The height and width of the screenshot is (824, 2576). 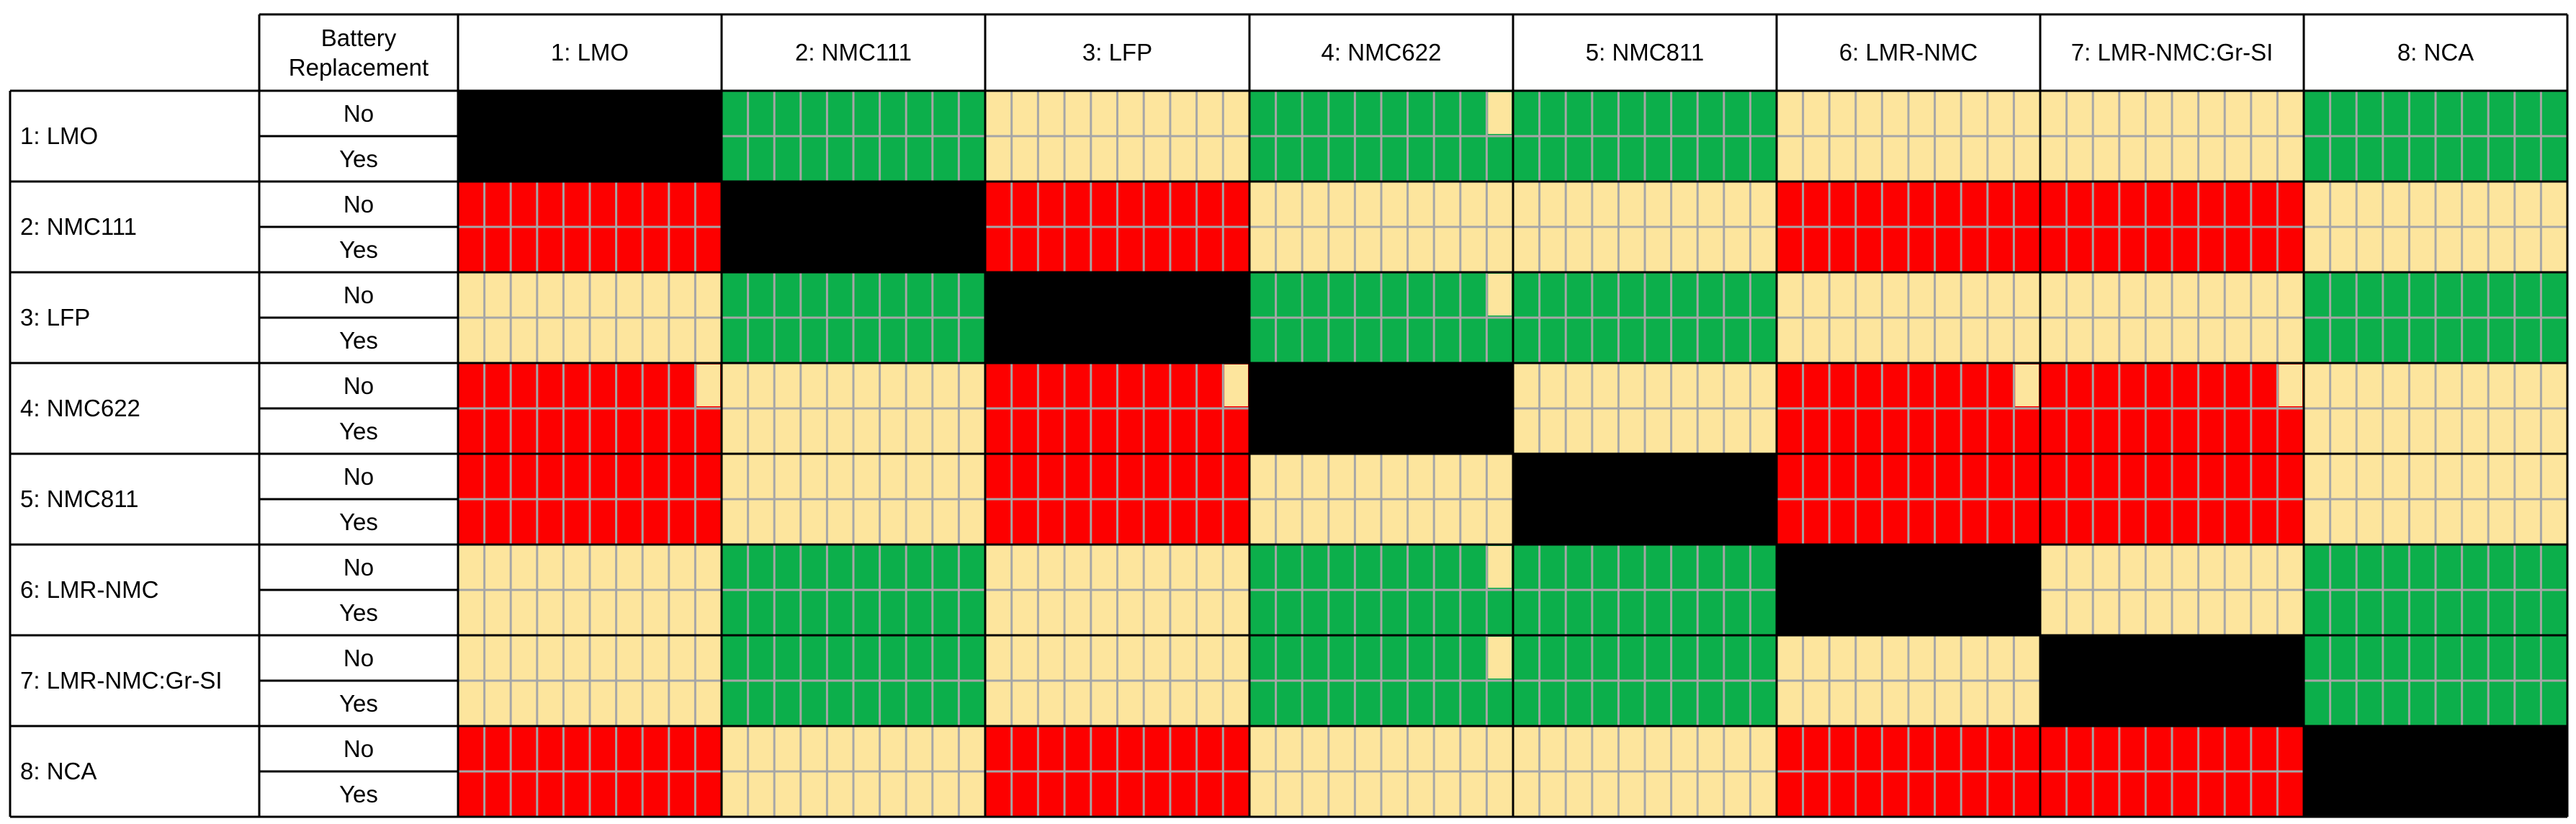 What do you see at coordinates (79, 227) in the screenshot?
I see `row-label: 2: NMC111` at bounding box center [79, 227].